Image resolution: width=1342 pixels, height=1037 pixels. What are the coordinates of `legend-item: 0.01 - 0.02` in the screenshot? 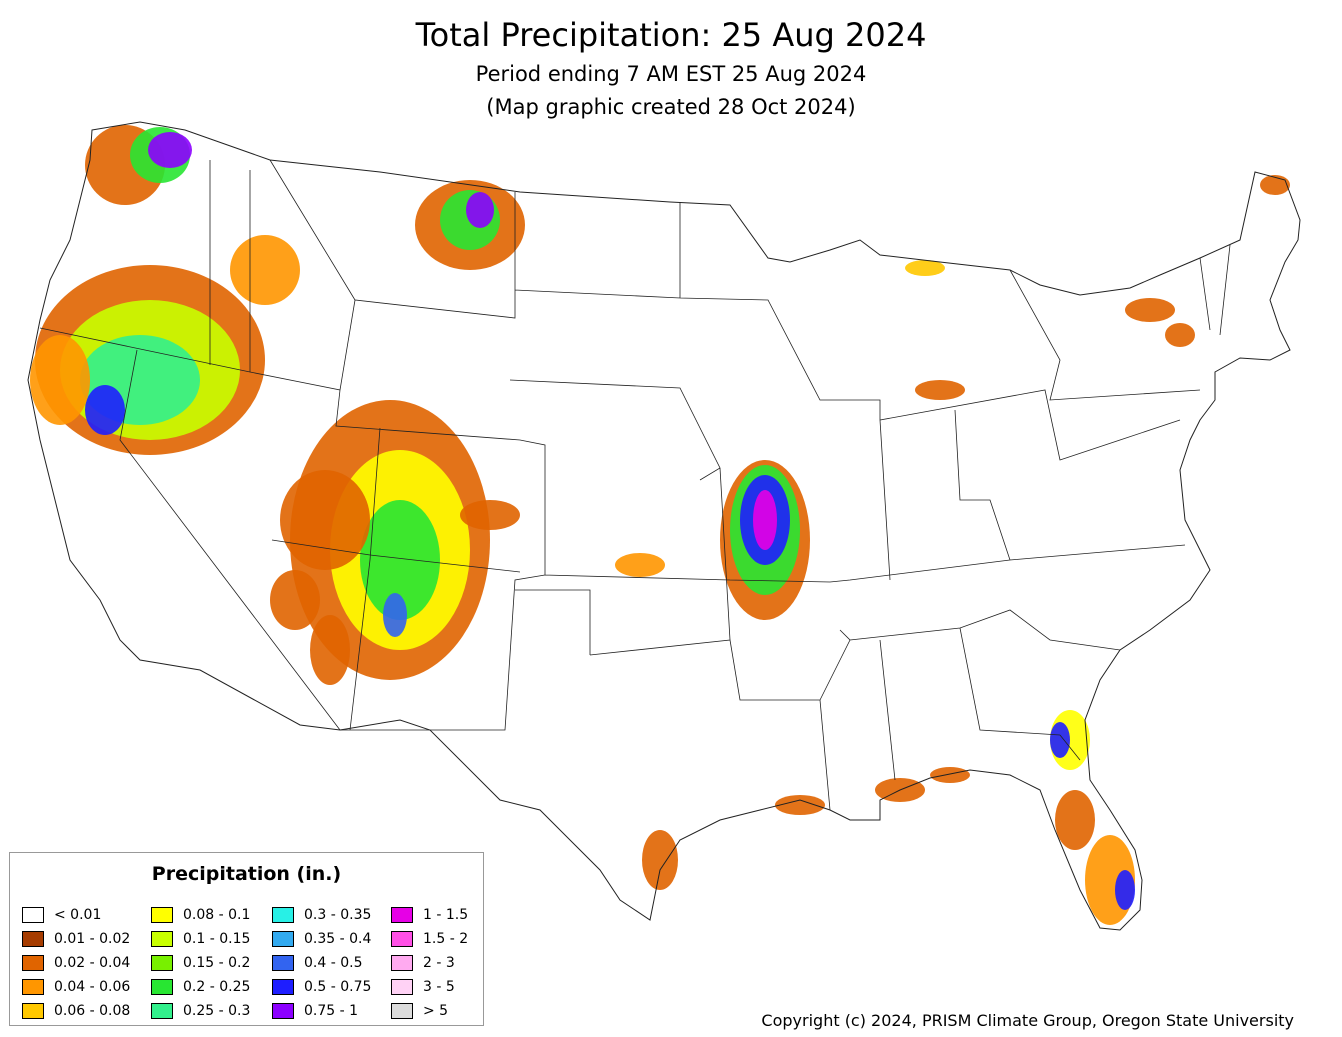 It's located at (76, 939).